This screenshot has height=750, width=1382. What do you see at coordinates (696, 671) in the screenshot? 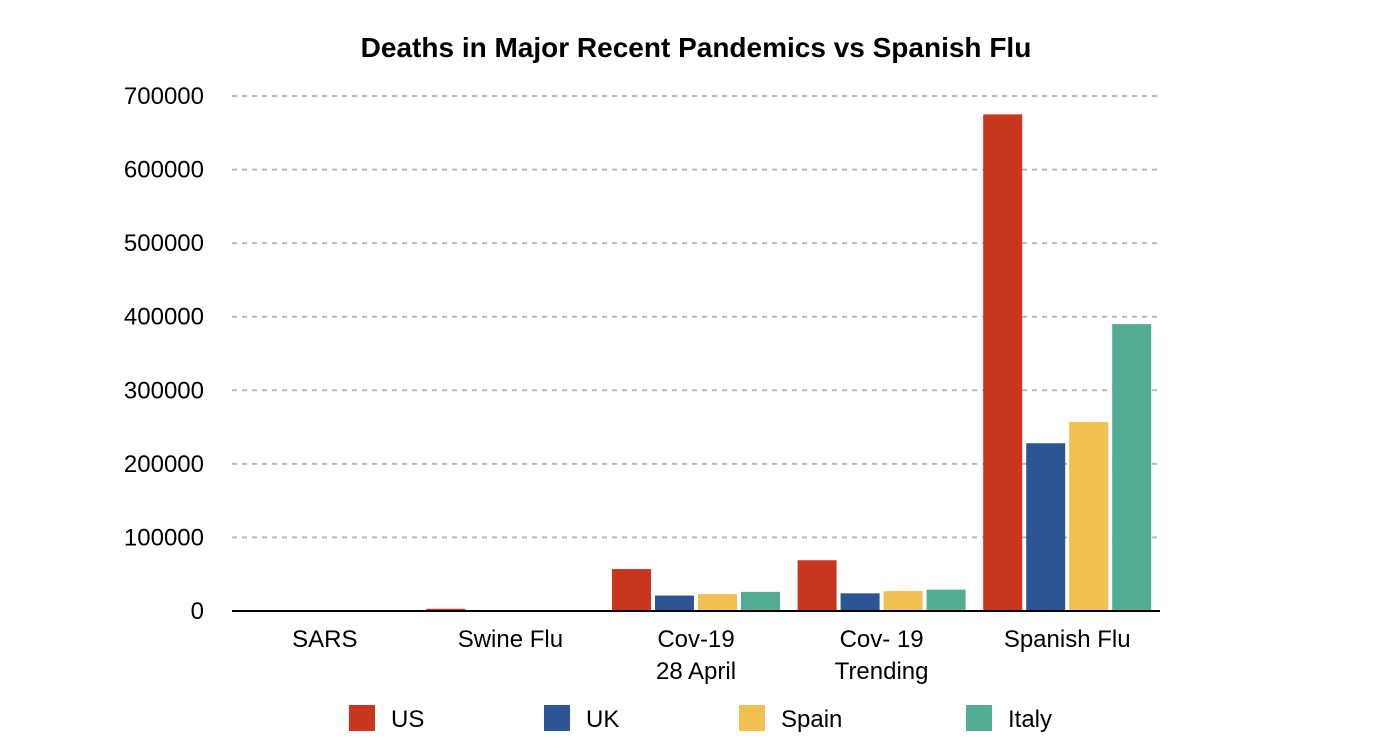
I see `x-category-label: 28 April` at bounding box center [696, 671].